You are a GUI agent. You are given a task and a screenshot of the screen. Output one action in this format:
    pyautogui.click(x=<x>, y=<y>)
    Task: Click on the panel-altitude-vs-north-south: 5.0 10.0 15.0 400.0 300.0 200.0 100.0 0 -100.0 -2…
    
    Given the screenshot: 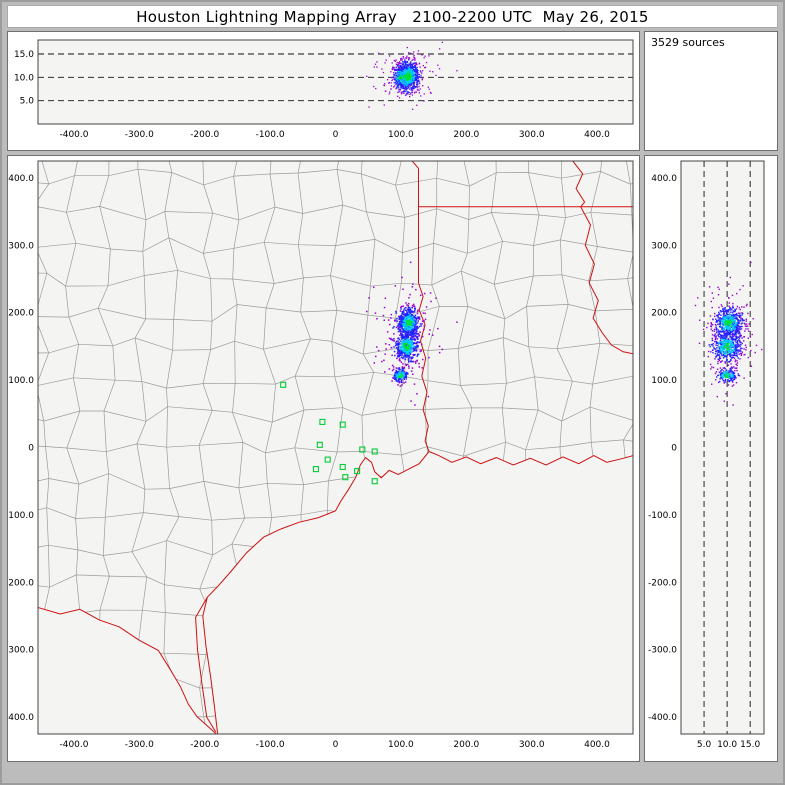 What is the action you would take?
    pyautogui.click(x=711, y=458)
    